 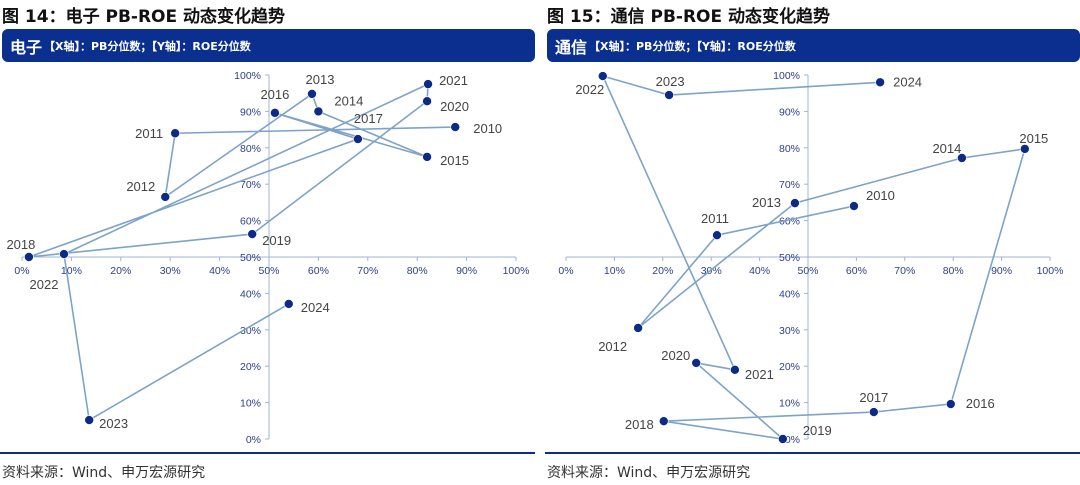 What do you see at coordinates (26, 47) in the screenshot?
I see `header-industry: 电子` at bounding box center [26, 47].